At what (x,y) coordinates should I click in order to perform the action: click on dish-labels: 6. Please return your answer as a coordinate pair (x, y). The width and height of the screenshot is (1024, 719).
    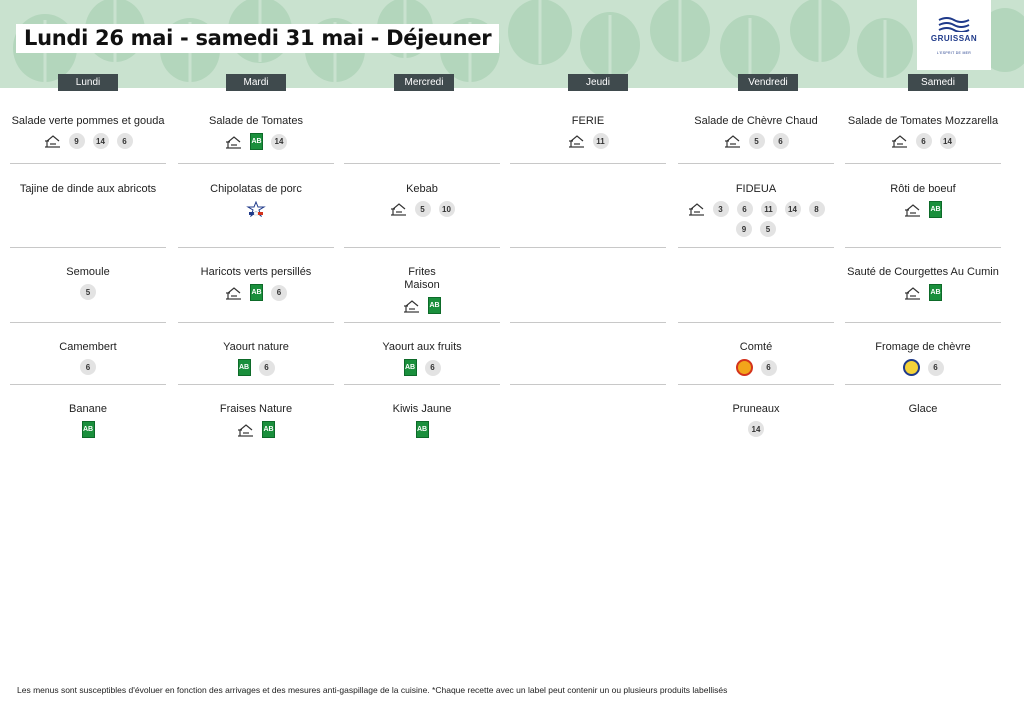
    Looking at the image, I should click on (88, 367).